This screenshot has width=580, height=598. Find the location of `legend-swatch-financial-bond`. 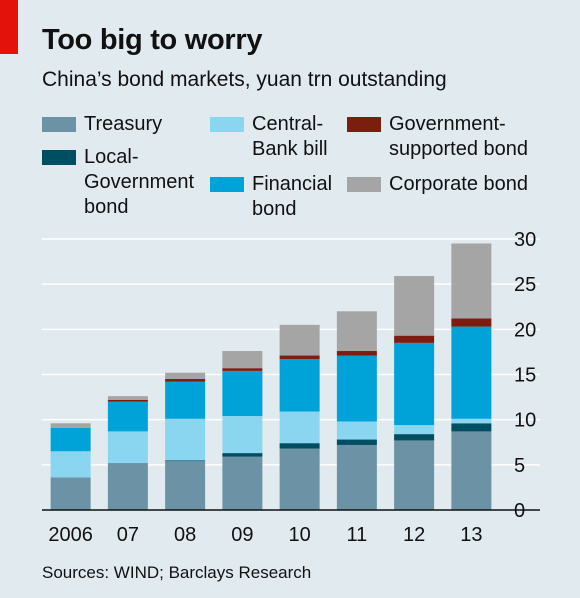

legend-swatch-financial-bond is located at coordinates (227, 184).